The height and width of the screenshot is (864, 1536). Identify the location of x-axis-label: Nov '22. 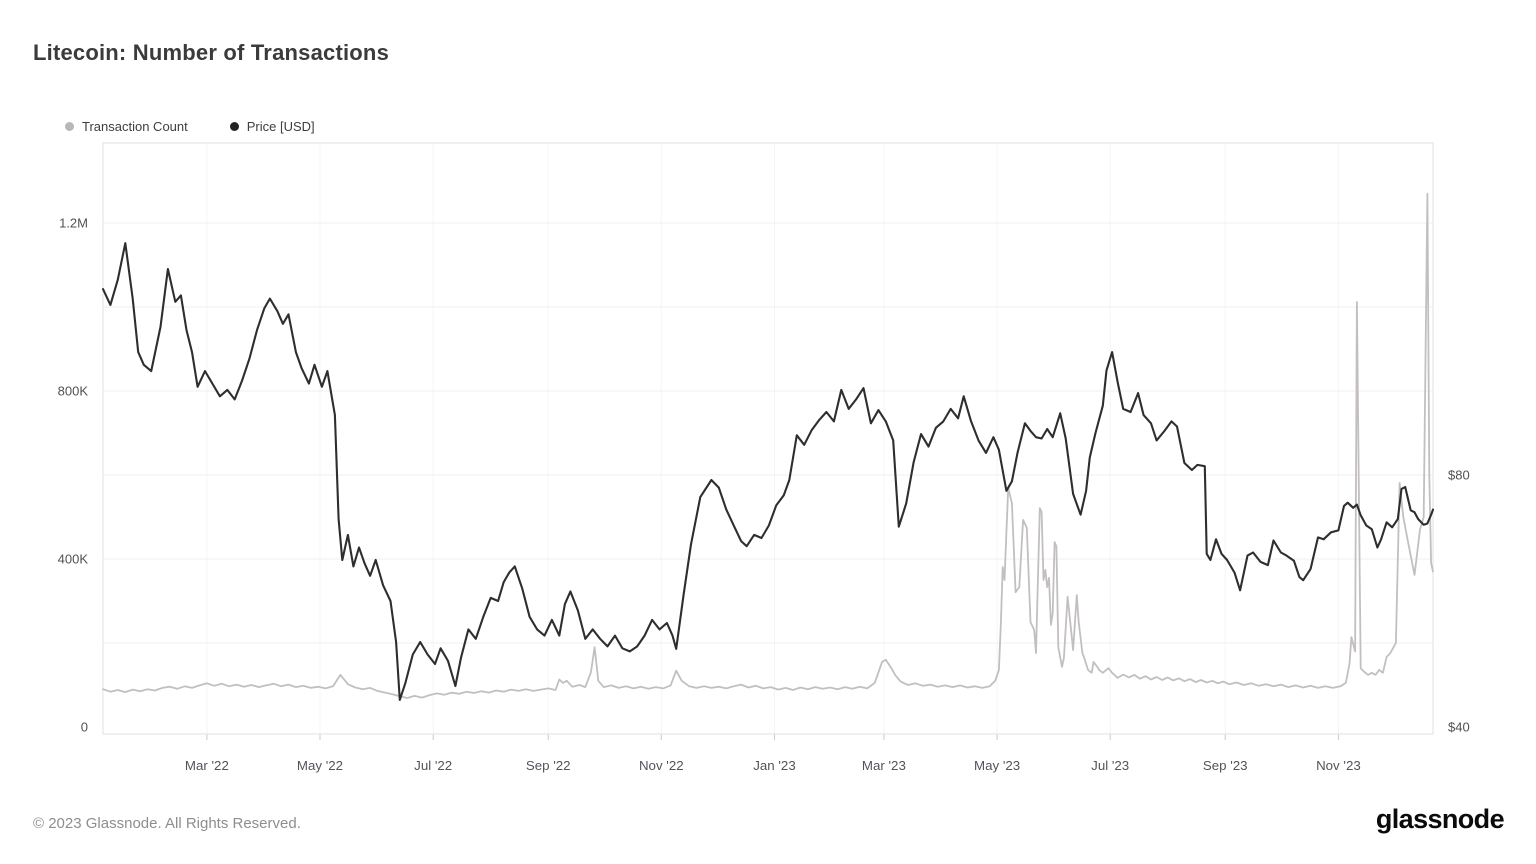
(661, 765).